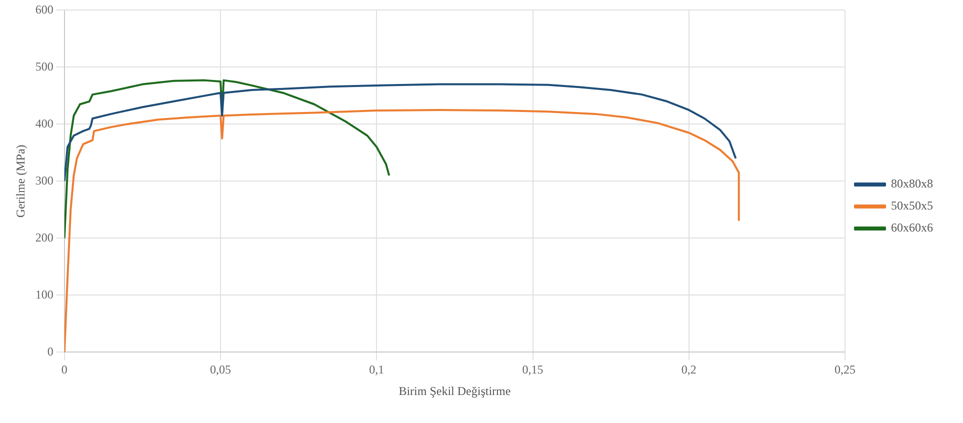  I want to click on y-tick-label: 200, so click(44, 237).